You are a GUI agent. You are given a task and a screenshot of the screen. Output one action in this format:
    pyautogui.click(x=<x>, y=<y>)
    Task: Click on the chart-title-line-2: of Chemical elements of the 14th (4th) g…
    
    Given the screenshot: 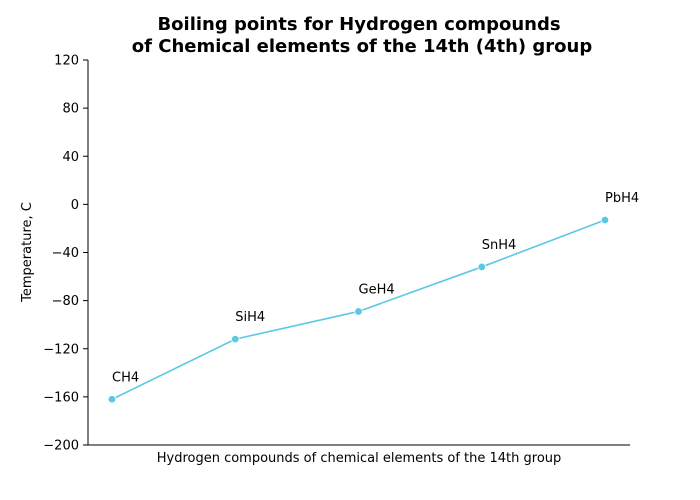 What is the action you would take?
    pyautogui.click(x=362, y=46)
    